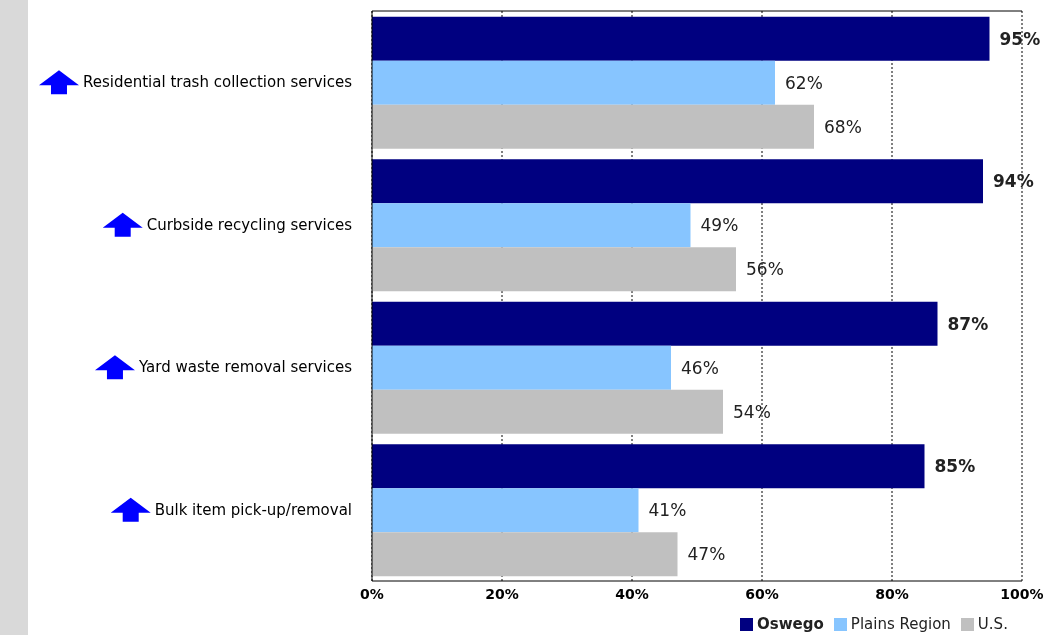 This screenshot has width=1063, height=643. What do you see at coordinates (765, 269) in the screenshot?
I see `data-label: 56%` at bounding box center [765, 269].